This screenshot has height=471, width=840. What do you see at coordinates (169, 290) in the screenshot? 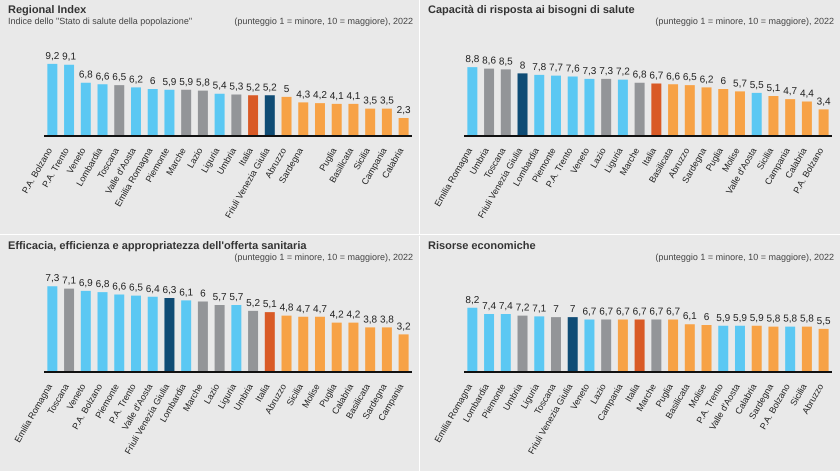
I see `data-label: 6,3` at bounding box center [169, 290].